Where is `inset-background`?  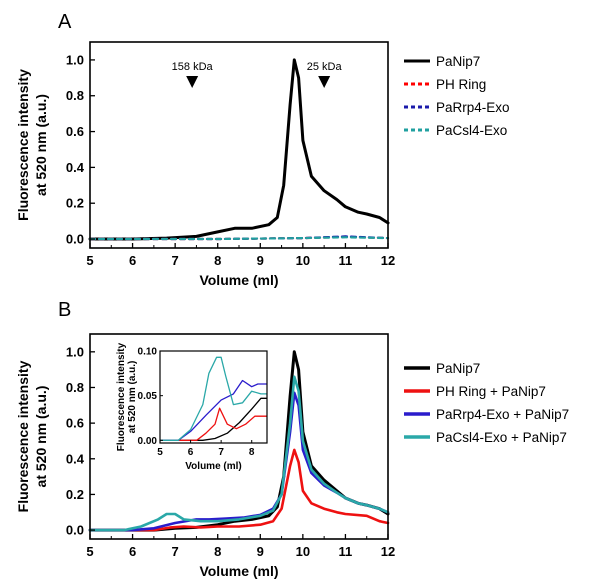
inset-background is located at coordinates (193, 412).